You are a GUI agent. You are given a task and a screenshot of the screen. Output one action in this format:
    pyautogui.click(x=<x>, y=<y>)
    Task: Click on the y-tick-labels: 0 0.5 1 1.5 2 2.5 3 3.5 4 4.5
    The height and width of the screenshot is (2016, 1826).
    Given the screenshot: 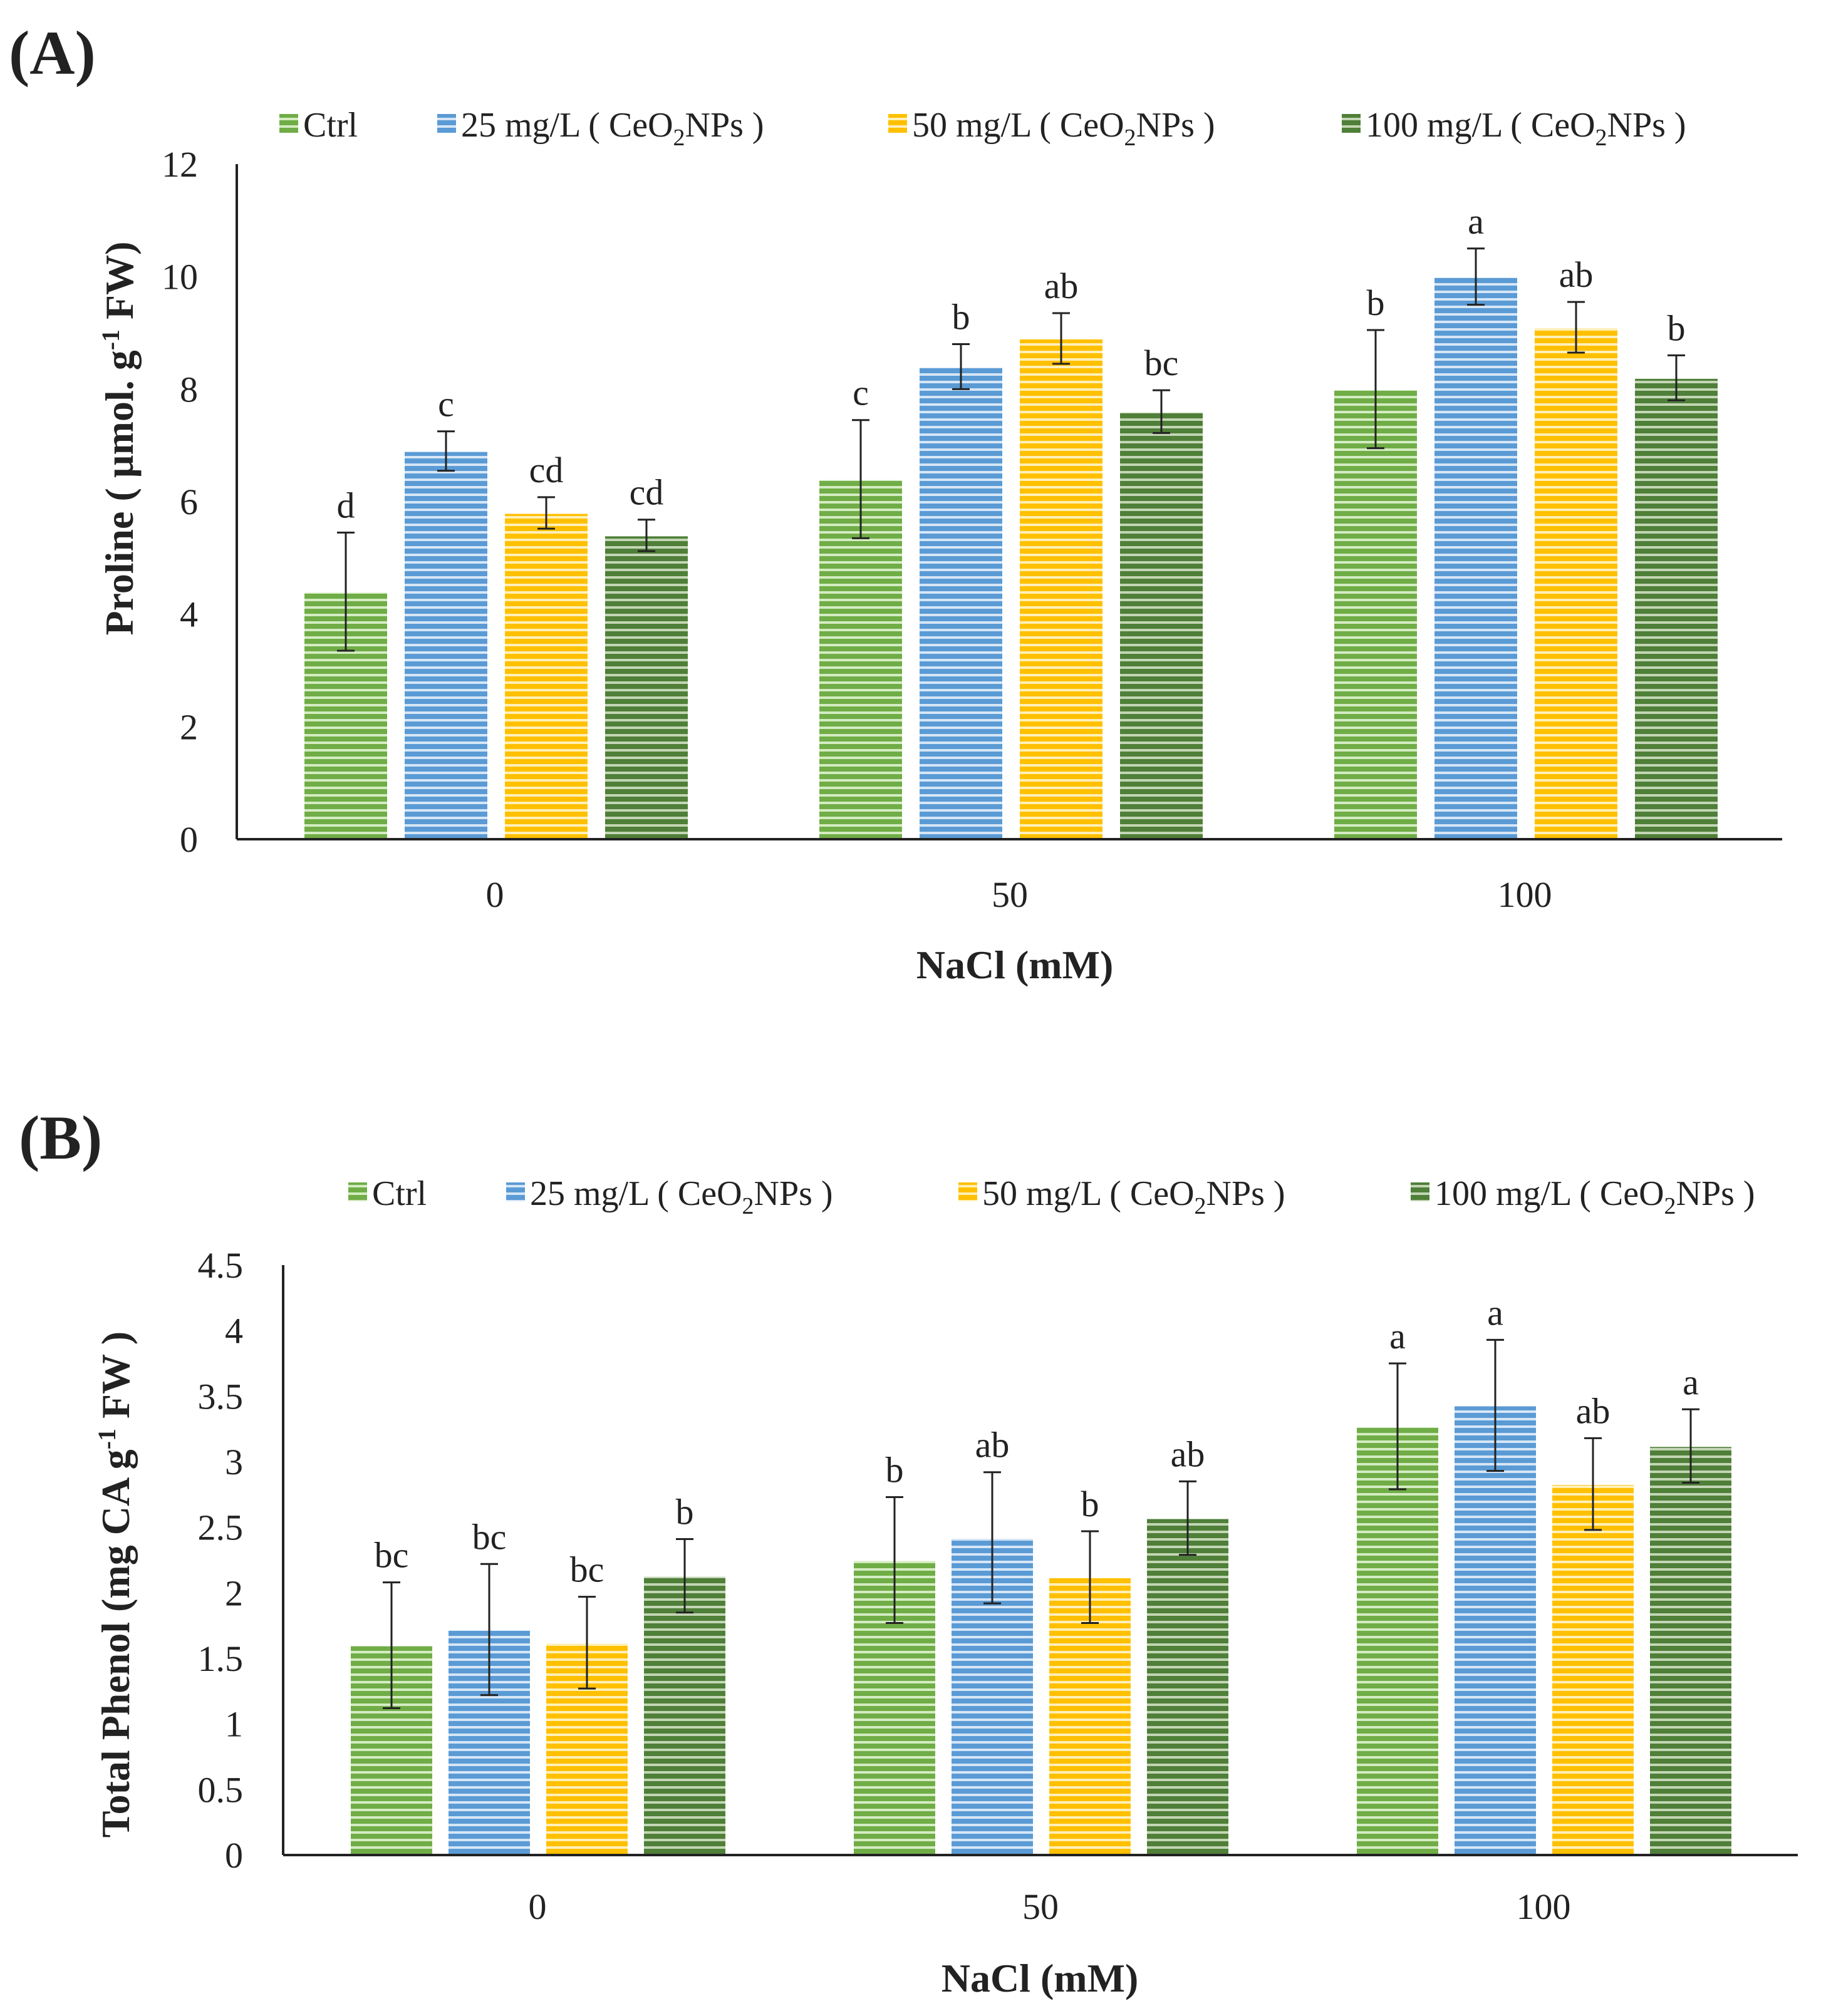 What is the action you would take?
    pyautogui.click(x=221, y=1560)
    